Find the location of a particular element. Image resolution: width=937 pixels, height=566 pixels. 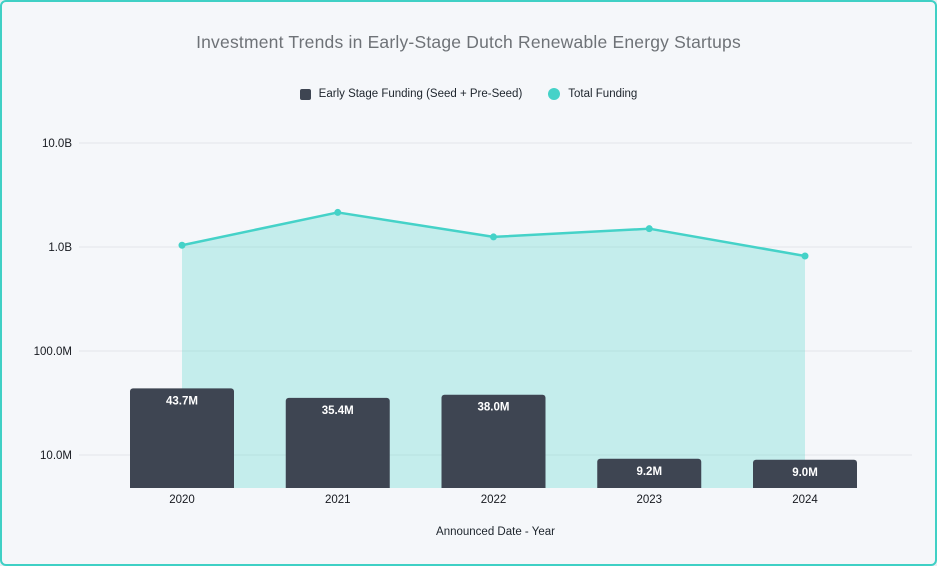

y-tick-label: 10.0B is located at coordinates (57, 144).